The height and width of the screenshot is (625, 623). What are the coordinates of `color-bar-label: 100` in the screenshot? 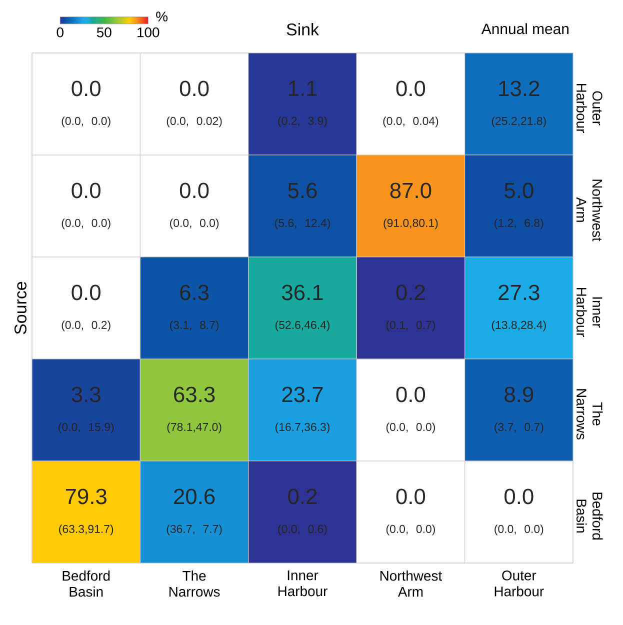 It's located at (149, 32).